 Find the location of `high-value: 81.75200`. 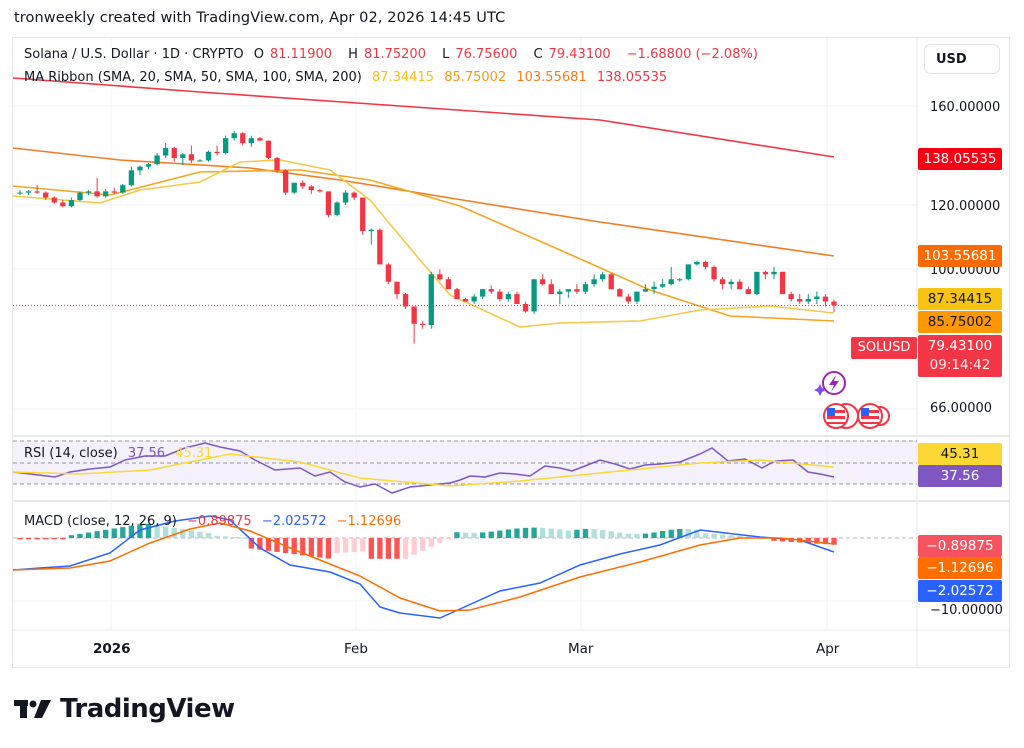

high-value: 81.75200 is located at coordinates (394, 54).